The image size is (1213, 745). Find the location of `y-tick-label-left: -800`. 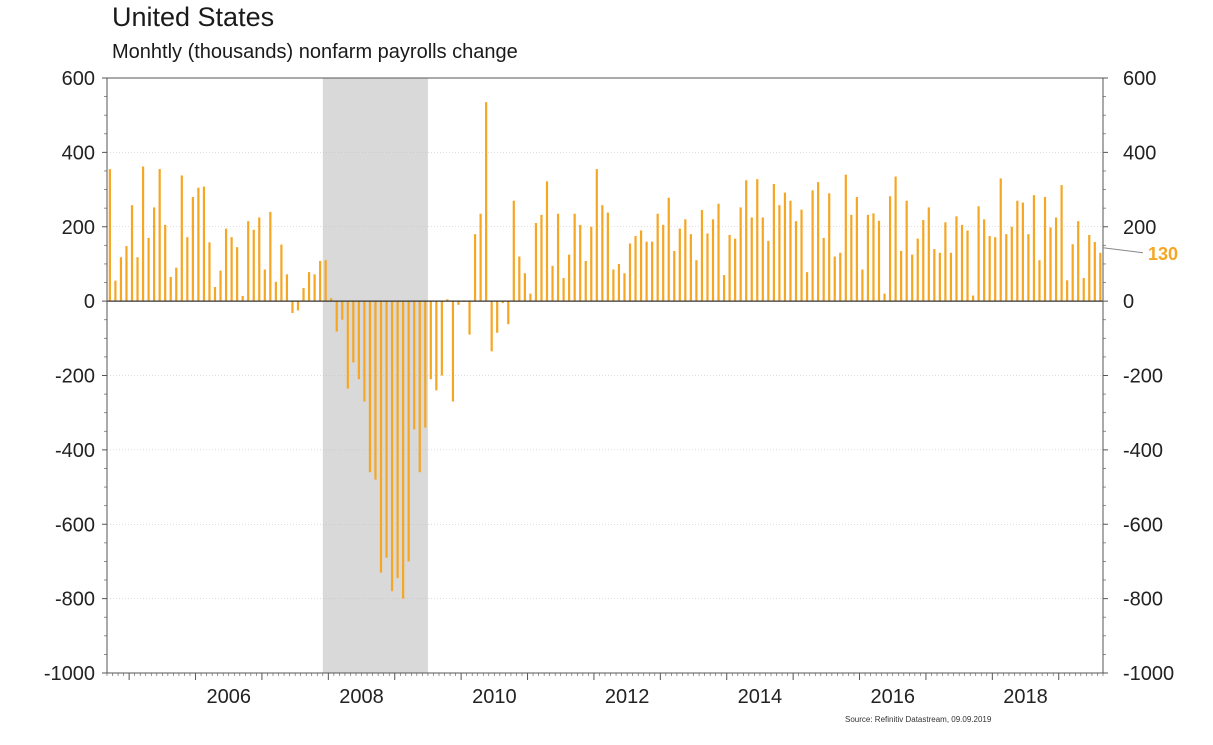

y-tick-label-left: -800 is located at coordinates (75, 600).